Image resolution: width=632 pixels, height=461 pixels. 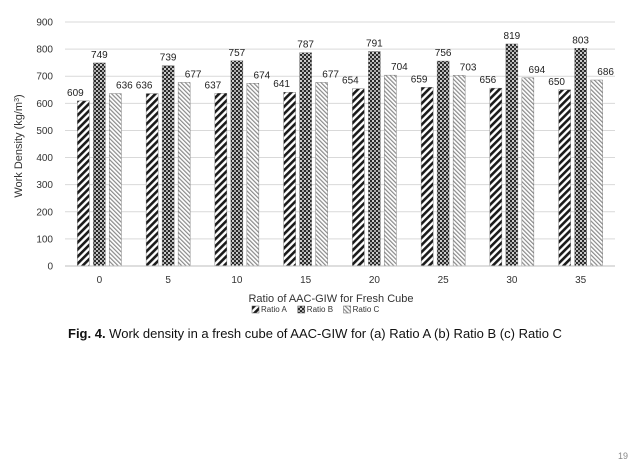 I want to click on data-label: 674, so click(x=262, y=75).